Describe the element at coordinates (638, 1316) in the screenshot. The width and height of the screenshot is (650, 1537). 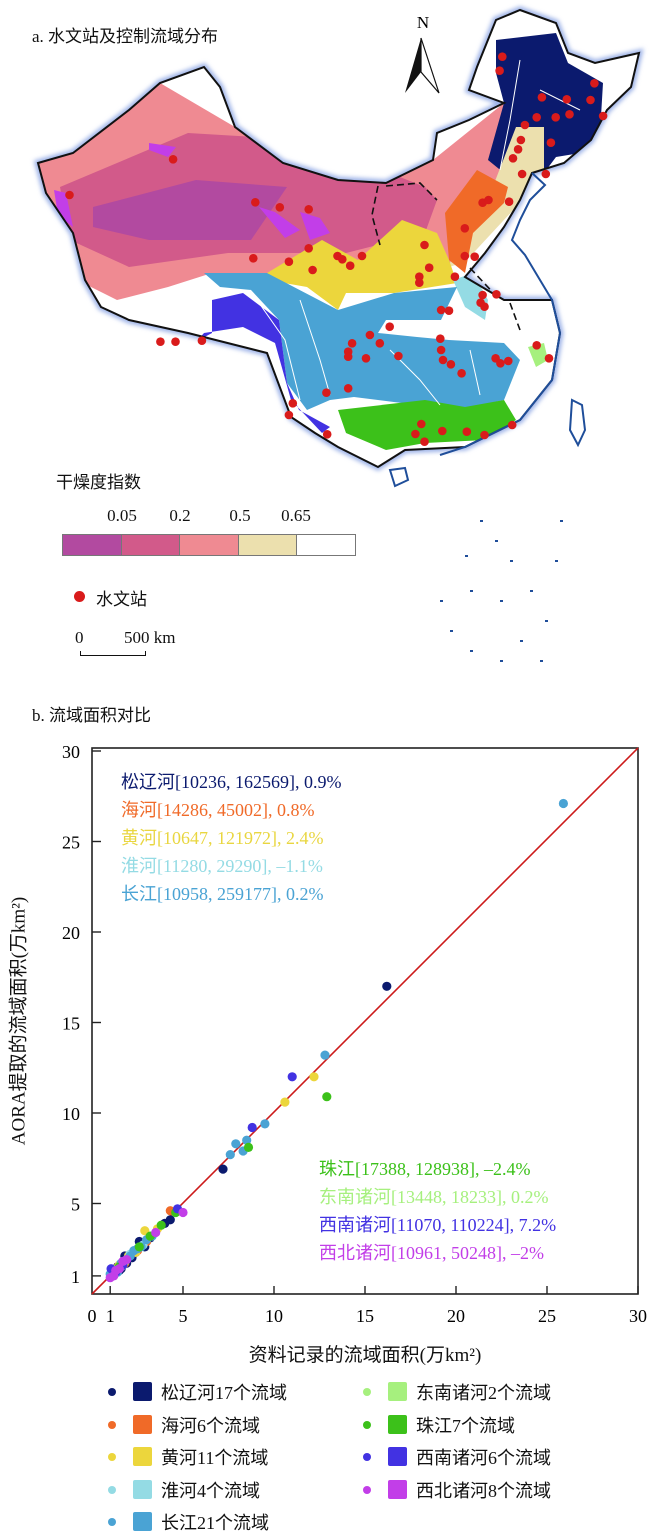
I see `x-tick-label: 30` at that location.